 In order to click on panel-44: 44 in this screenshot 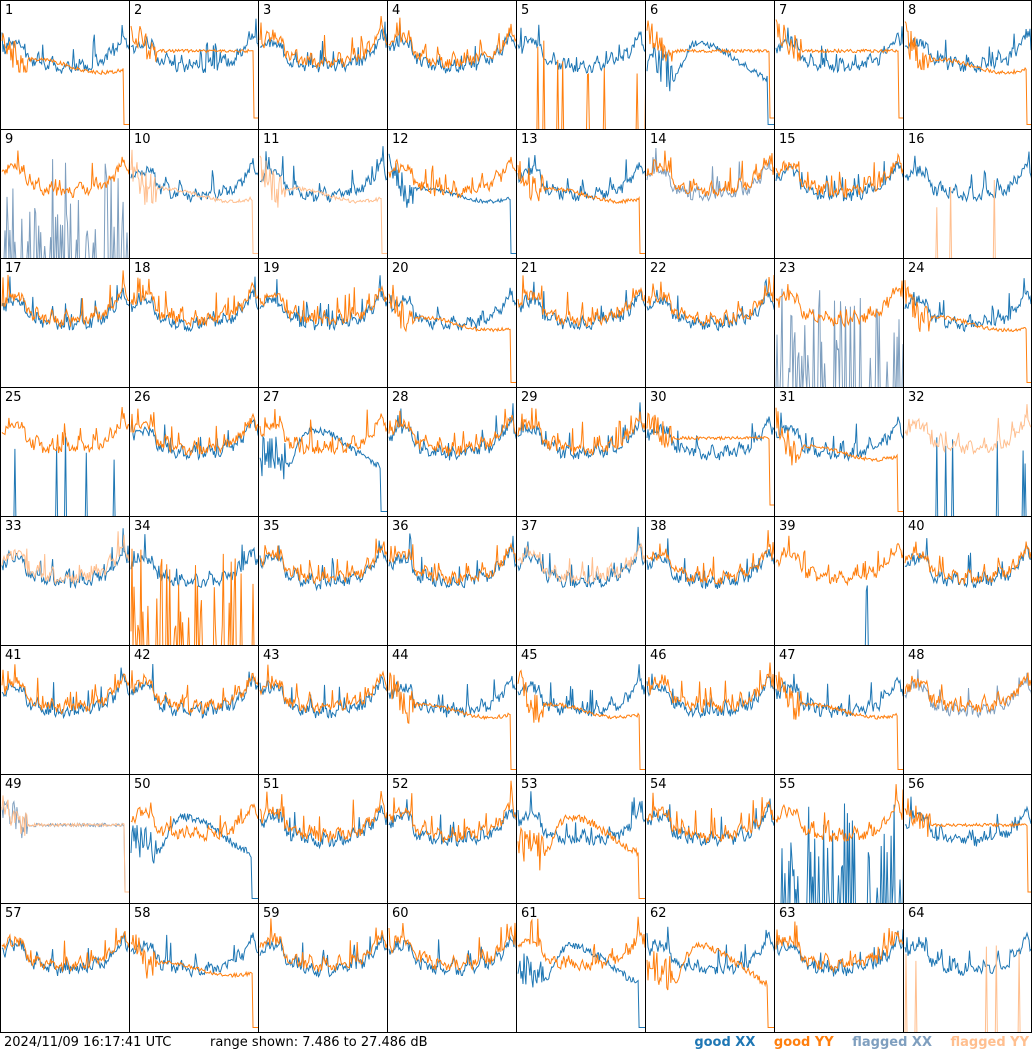, I will do `click(452, 710)`.